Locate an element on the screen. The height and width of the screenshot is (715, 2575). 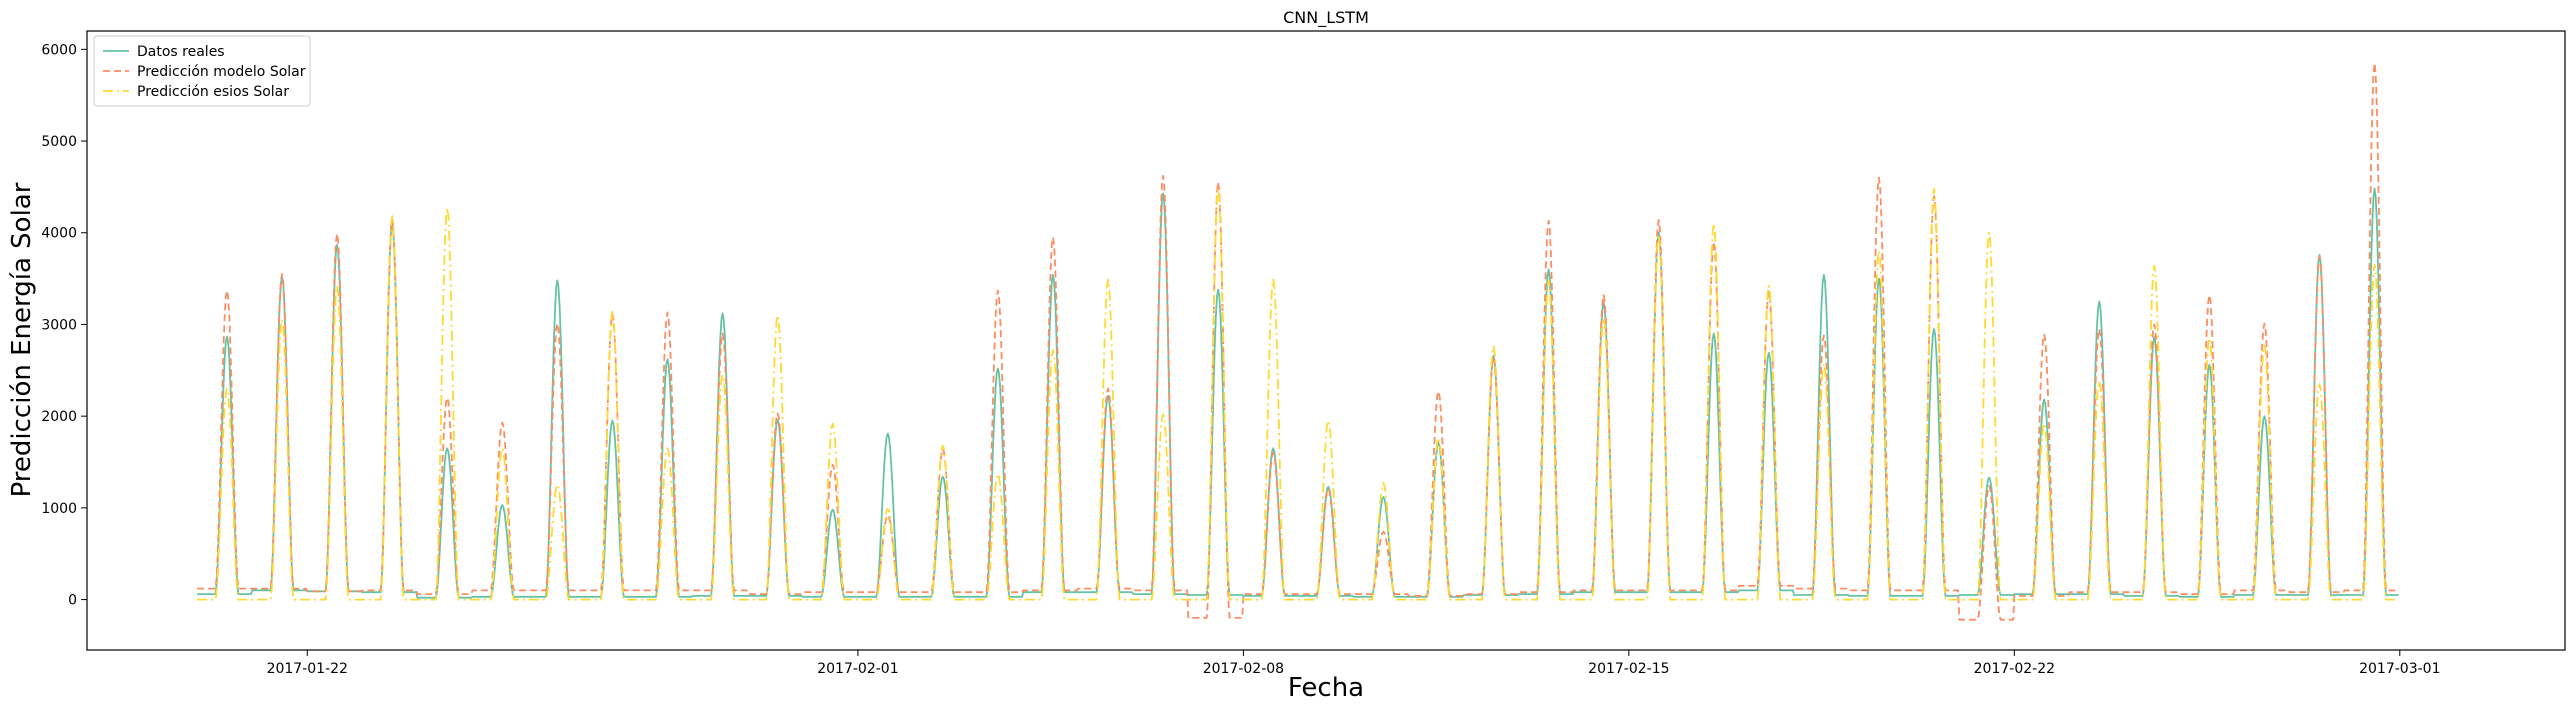
x-tick-label: 2017-02-01 is located at coordinates (857, 669).